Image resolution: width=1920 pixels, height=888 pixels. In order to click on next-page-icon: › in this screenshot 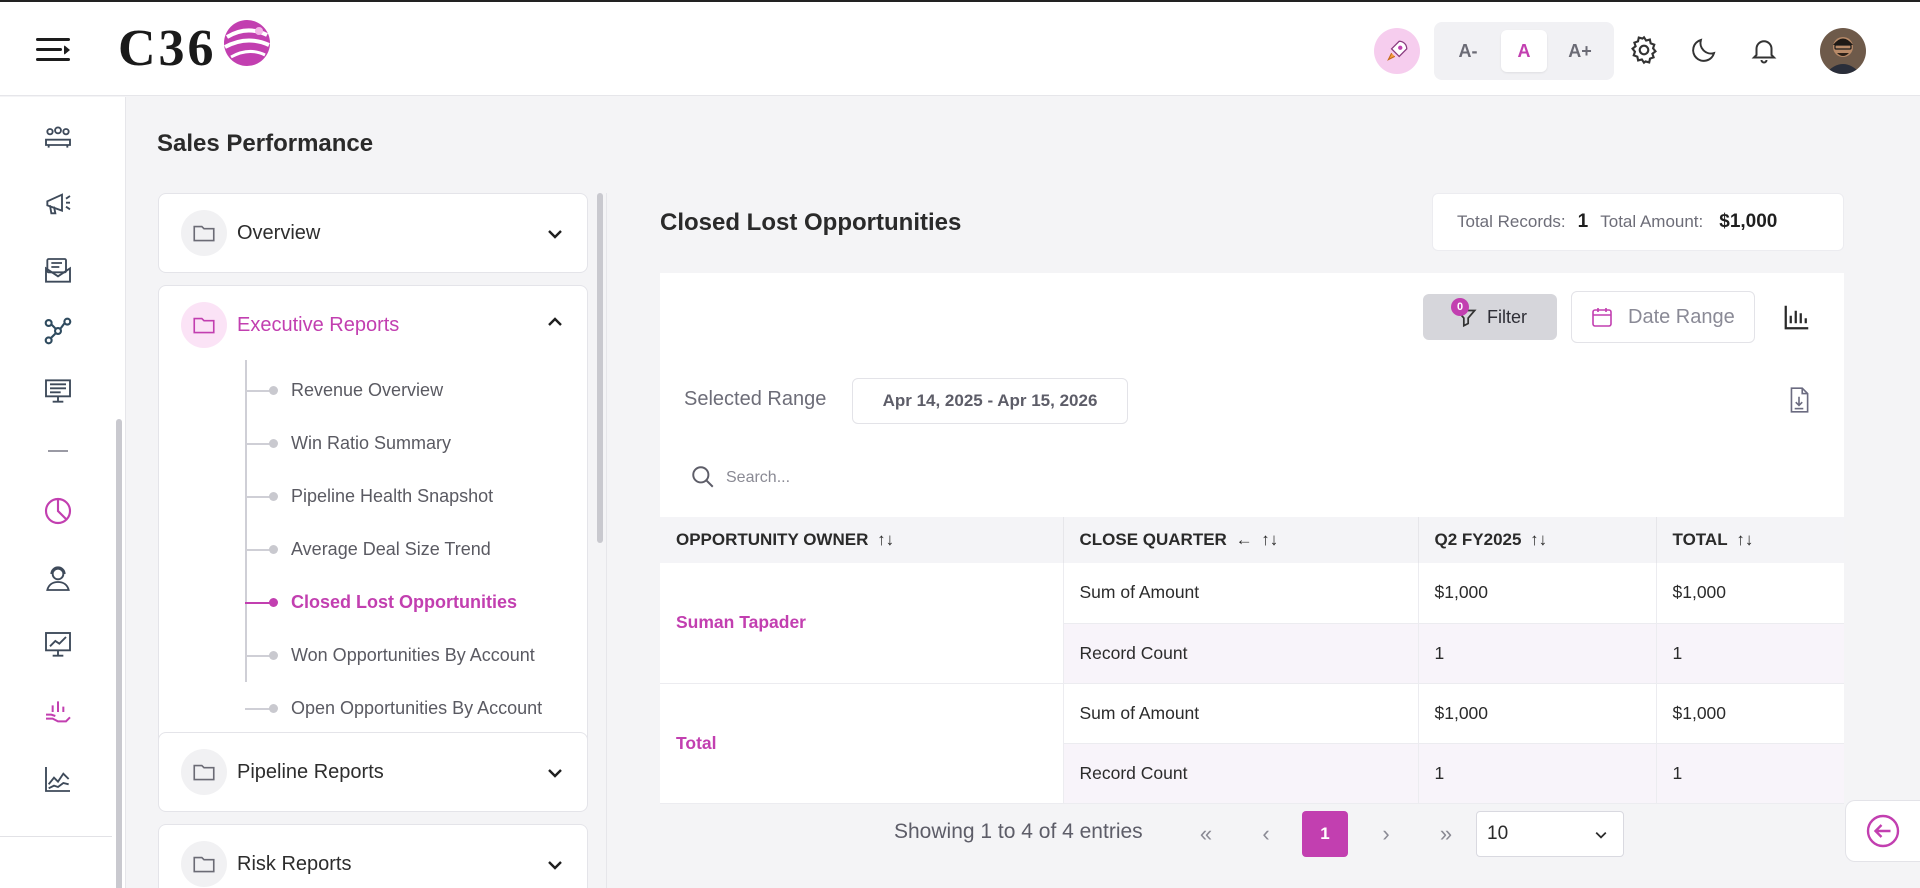, I will do `click(1386, 833)`.